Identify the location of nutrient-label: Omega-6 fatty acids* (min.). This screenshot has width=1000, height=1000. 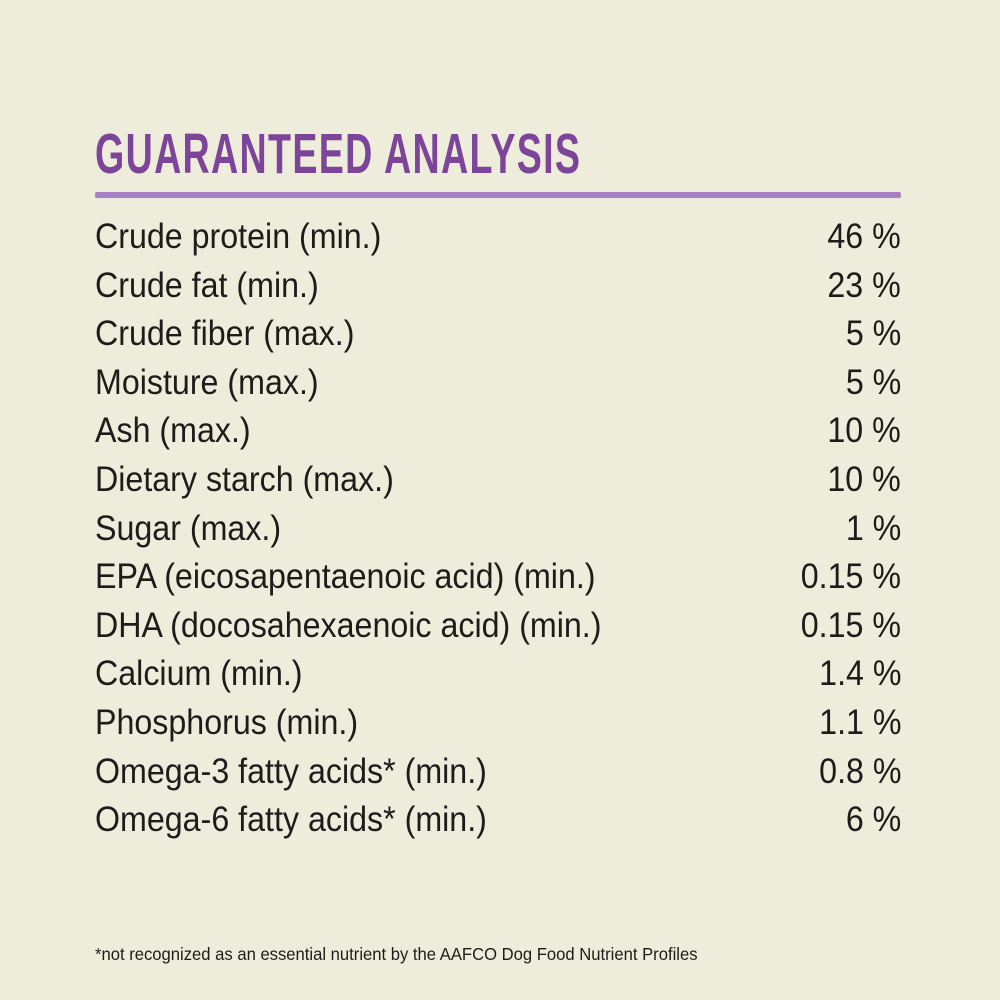
(291, 820).